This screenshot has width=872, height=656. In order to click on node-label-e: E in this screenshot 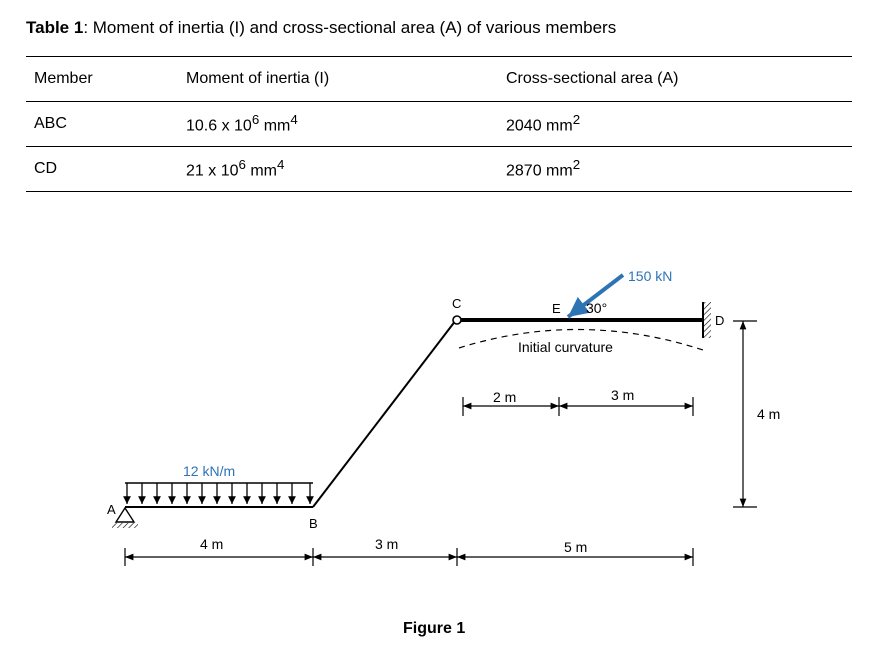, I will do `click(556, 308)`.